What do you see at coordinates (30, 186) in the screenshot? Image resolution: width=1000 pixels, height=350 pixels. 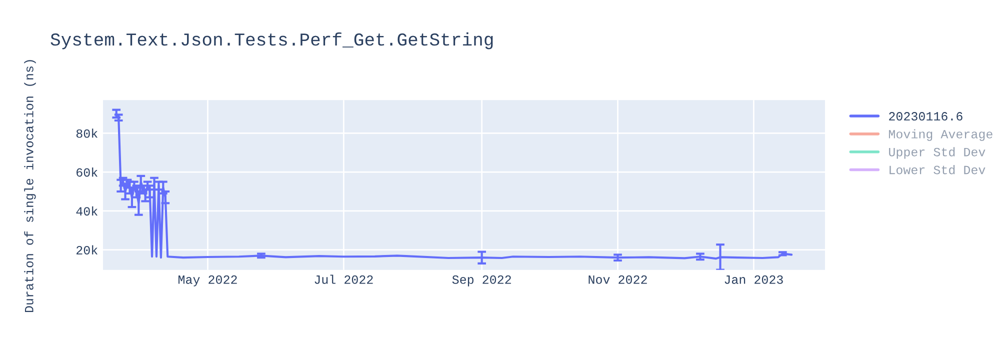 I see `y-axis-title: Duration of single invocation (ns)` at bounding box center [30, 186].